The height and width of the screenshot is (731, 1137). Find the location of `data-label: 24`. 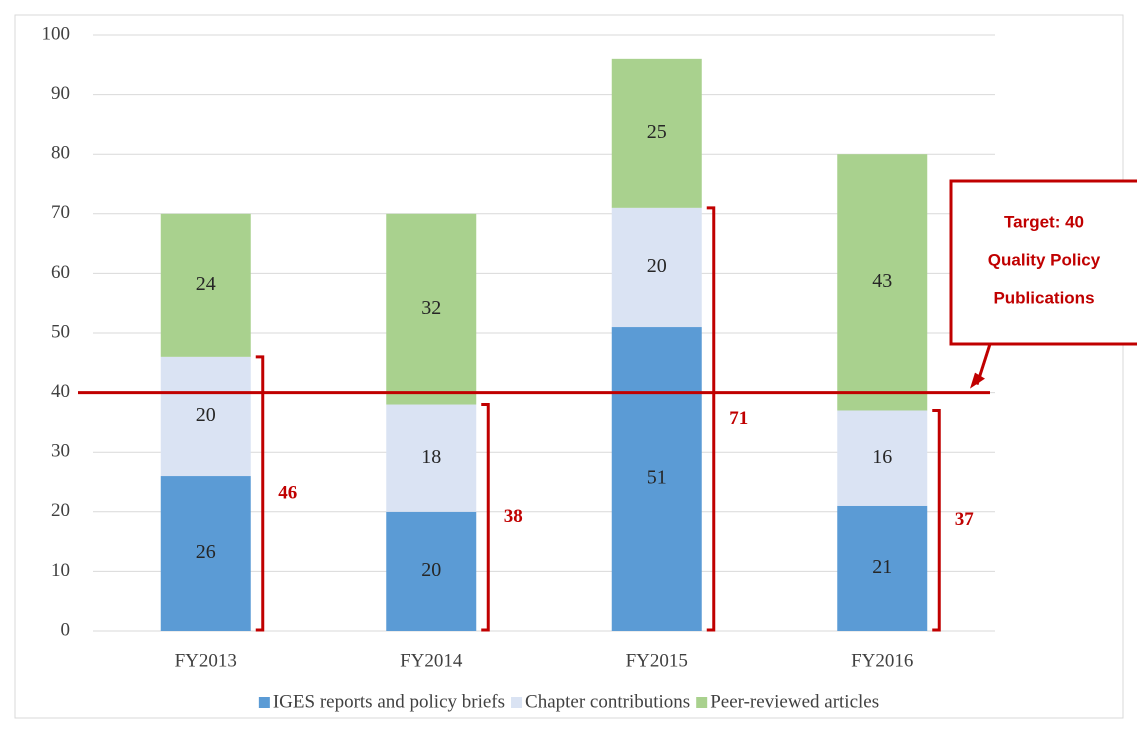

data-label: 24 is located at coordinates (206, 284).